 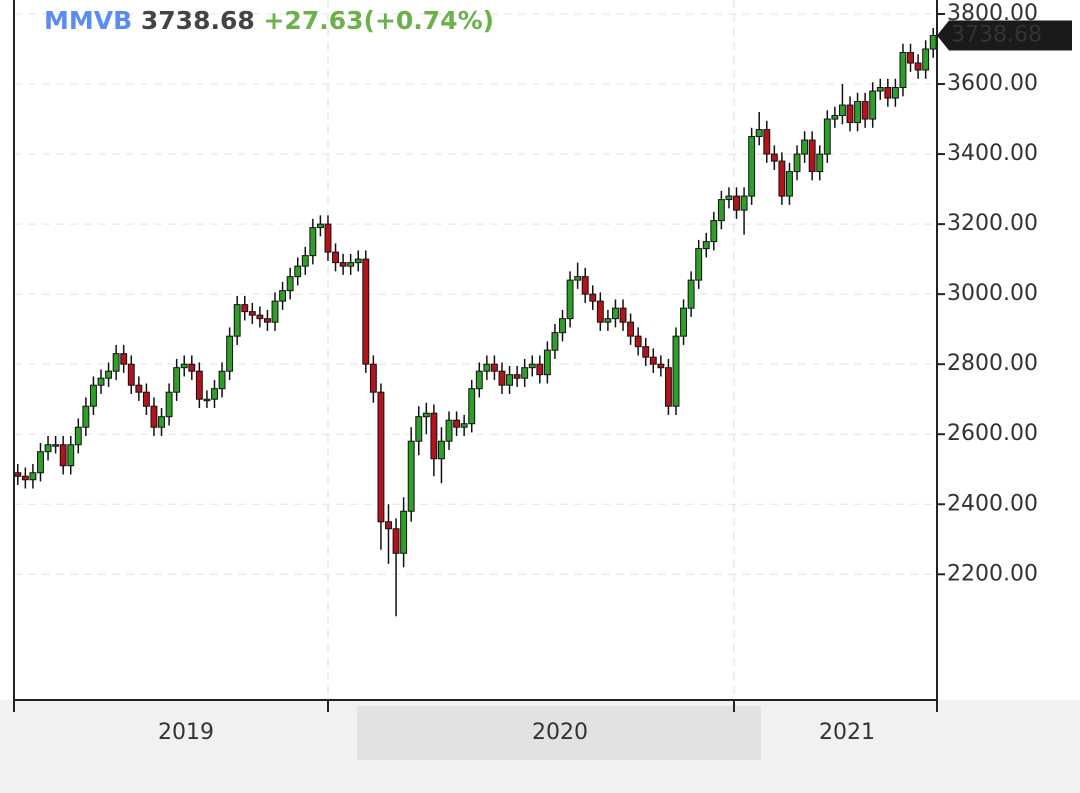 What do you see at coordinates (269, 20) in the screenshot?
I see `header: MMVB 3738.68 +27.63(+0.74%)` at bounding box center [269, 20].